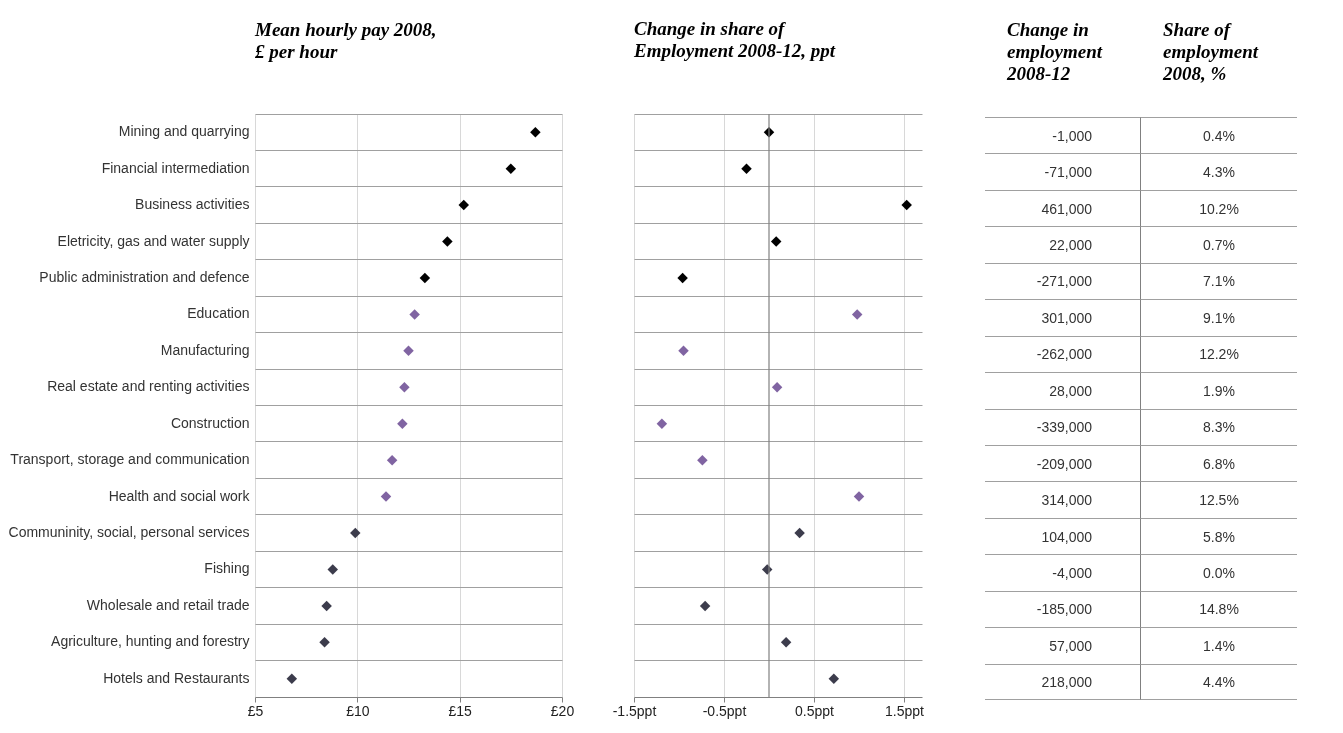 This screenshot has width=1343, height=733. I want to click on y-tick-label: Financial intermediation, so click(175, 167).